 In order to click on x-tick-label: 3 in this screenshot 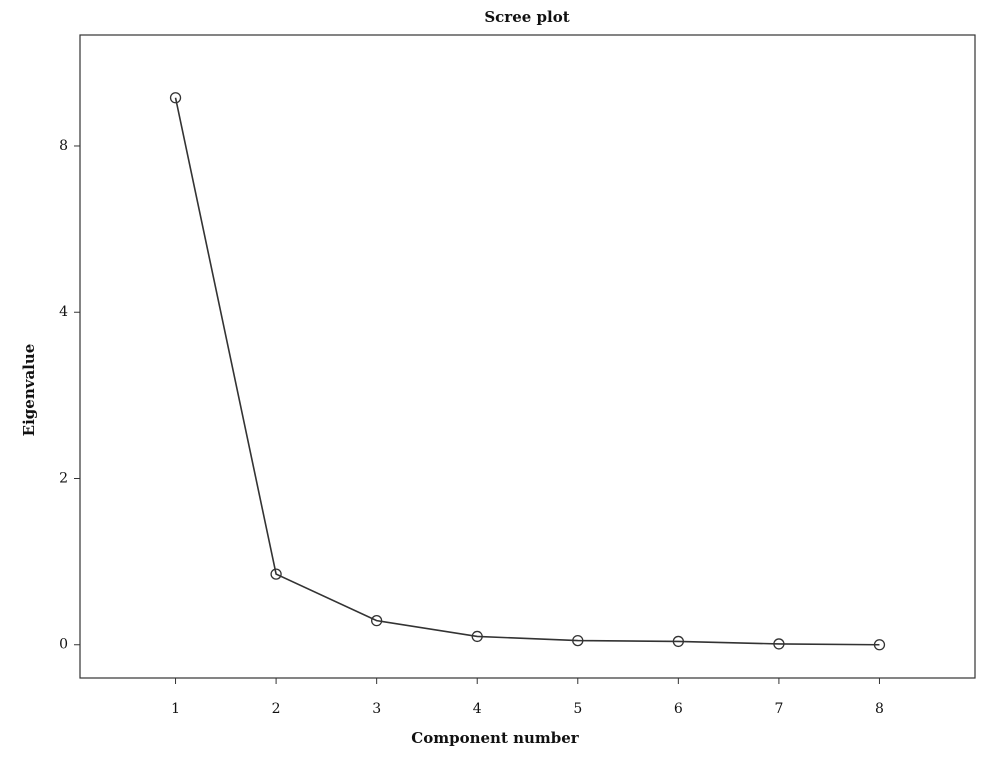, I will do `click(376, 709)`.